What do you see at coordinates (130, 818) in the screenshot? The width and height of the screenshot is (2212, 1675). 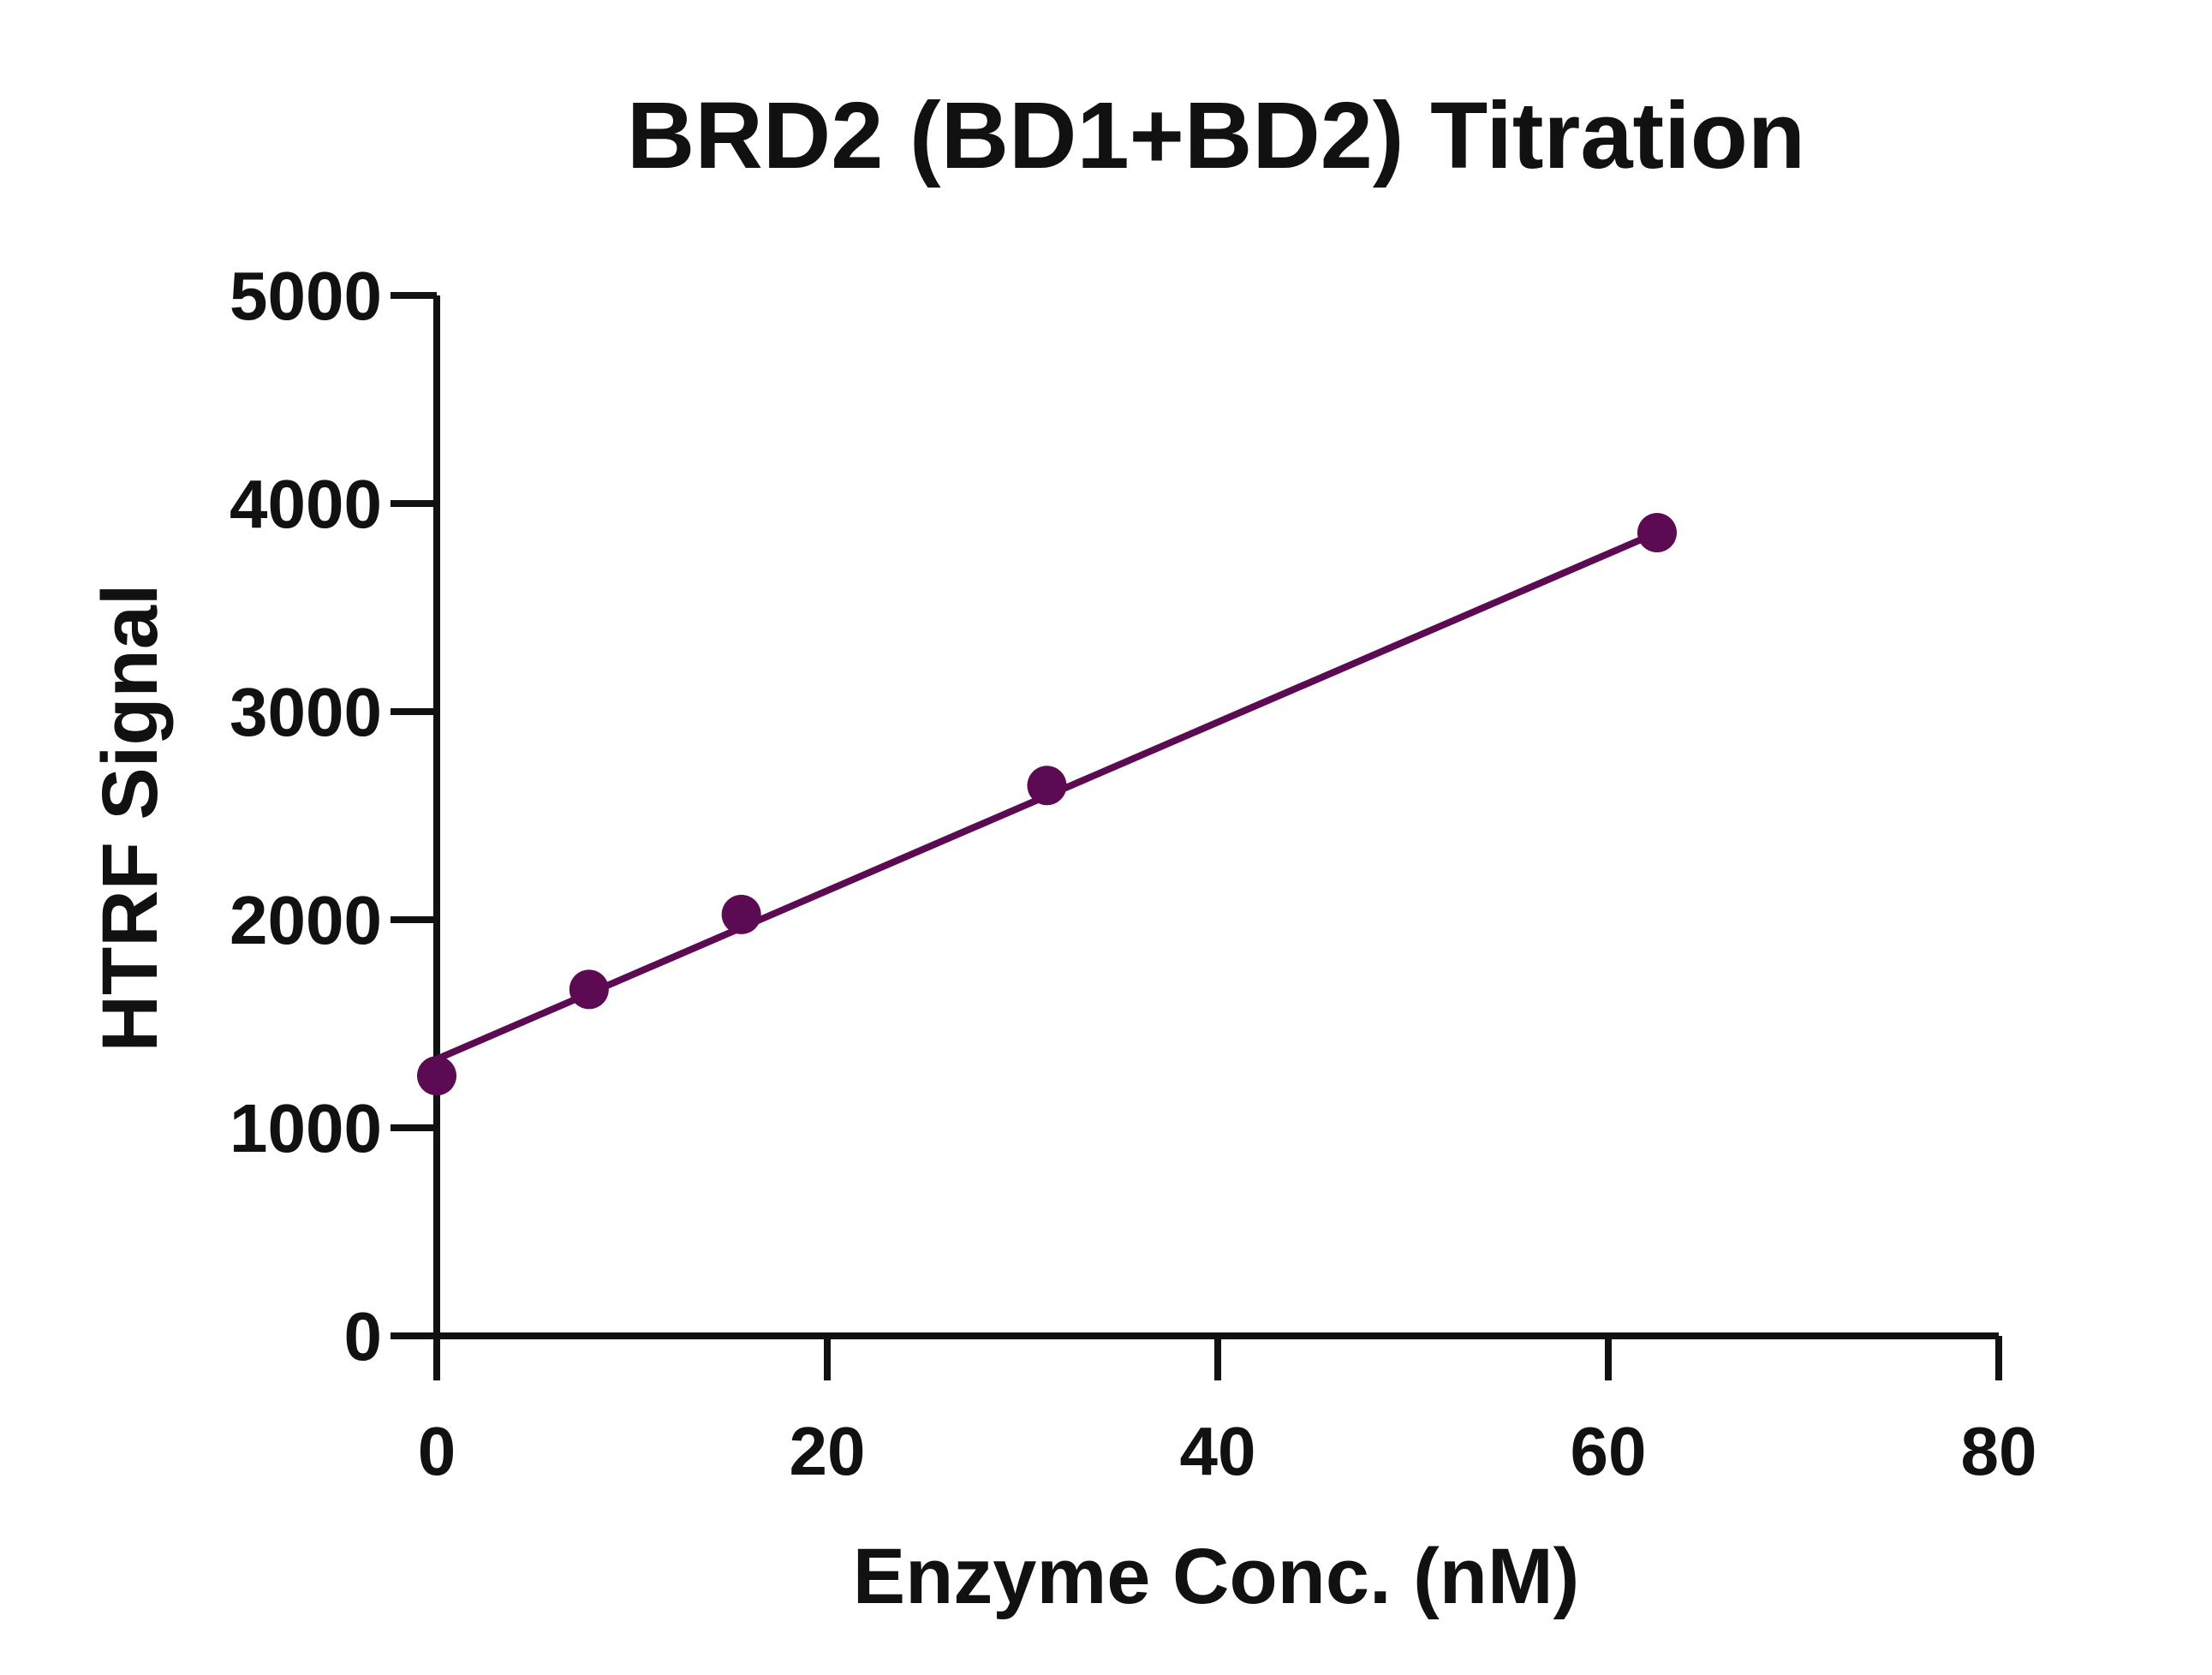 I see `y-axis-label: HTRF Signal` at bounding box center [130, 818].